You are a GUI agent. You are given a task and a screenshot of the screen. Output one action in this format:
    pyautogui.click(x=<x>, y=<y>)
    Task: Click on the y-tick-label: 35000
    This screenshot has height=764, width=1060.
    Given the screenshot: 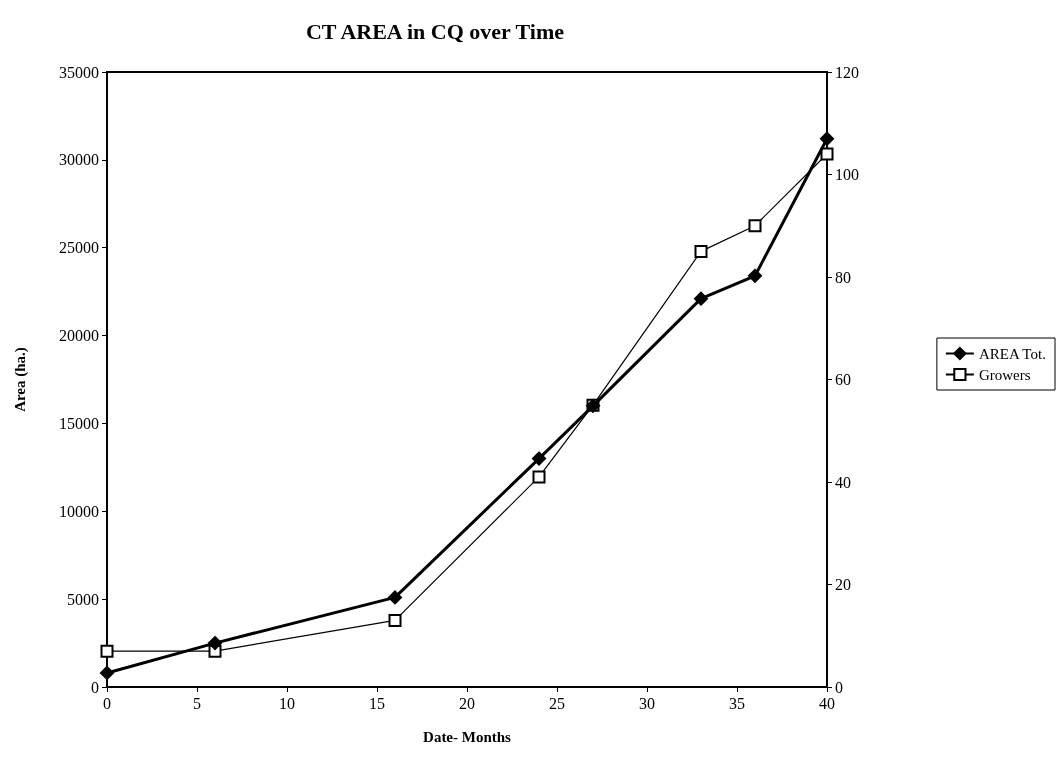 What is the action you would take?
    pyautogui.click(x=79, y=72)
    